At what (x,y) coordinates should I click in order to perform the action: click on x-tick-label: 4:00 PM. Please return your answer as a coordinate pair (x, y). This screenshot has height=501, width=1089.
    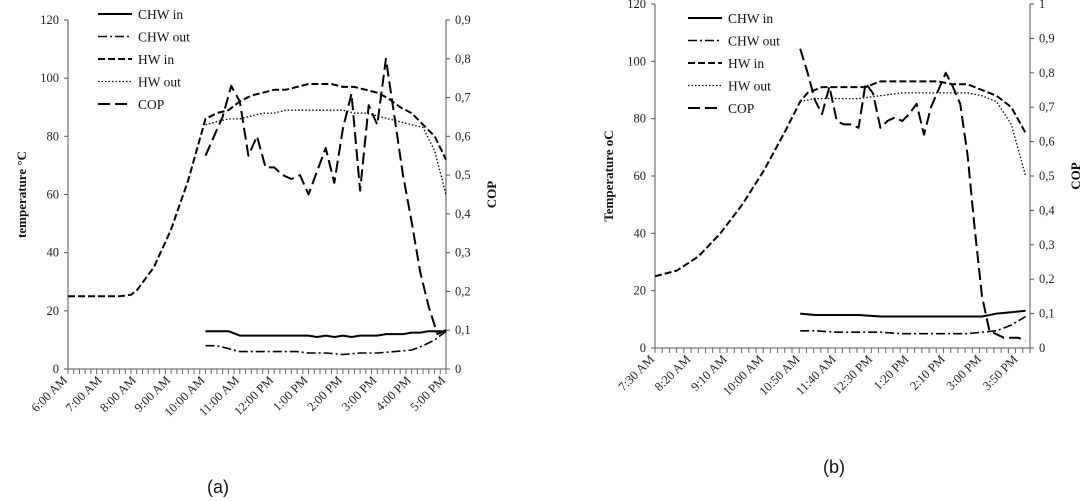
    Looking at the image, I should click on (393, 393).